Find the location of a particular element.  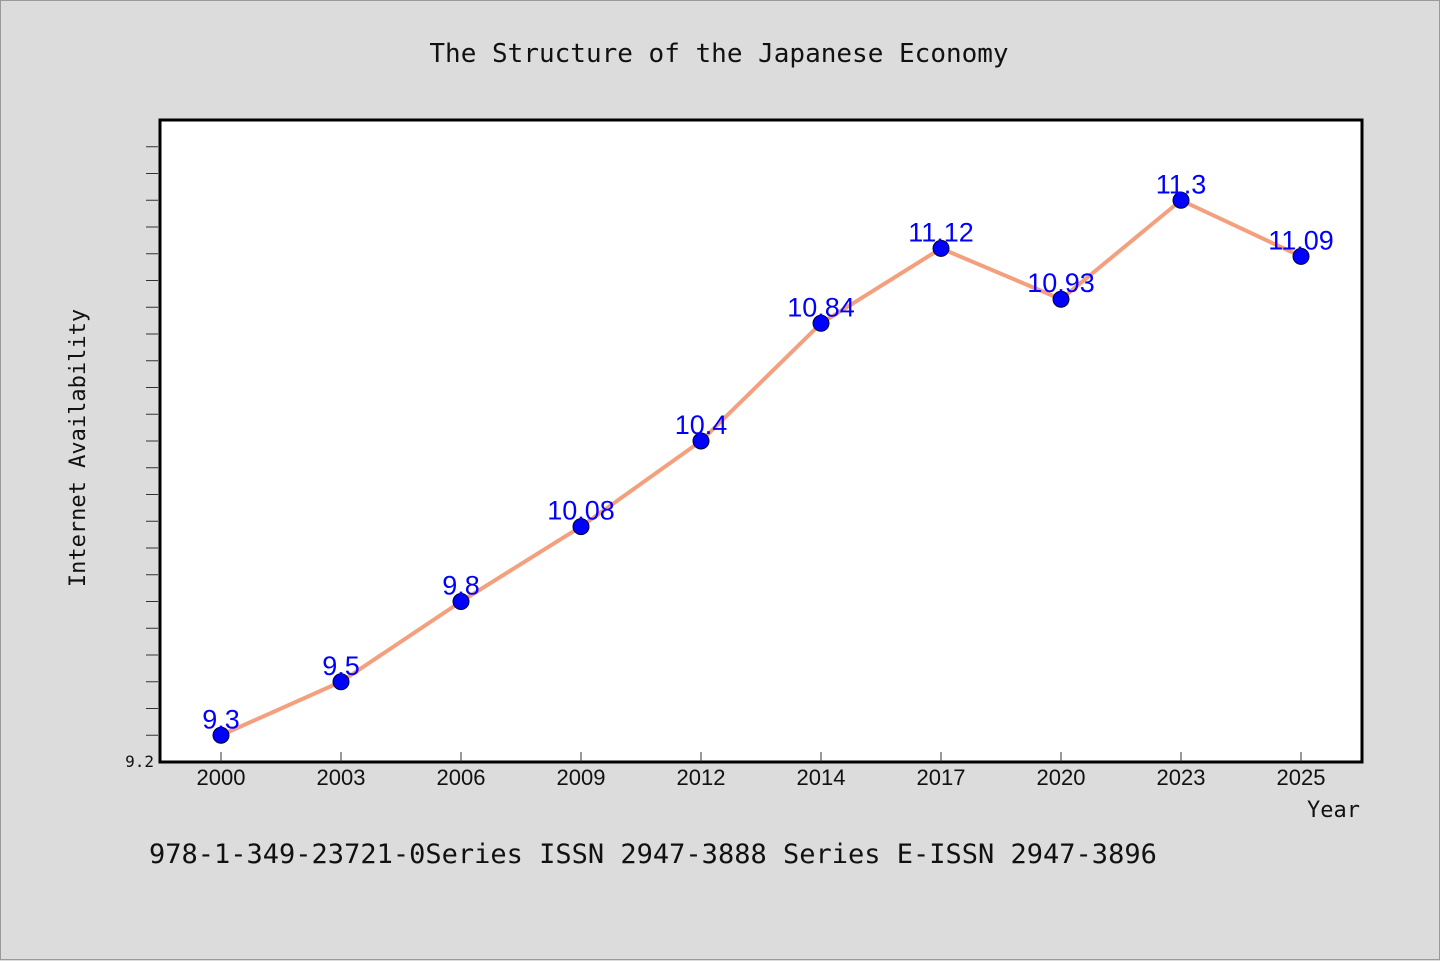

x-tick-label: 2014 is located at coordinates (821, 777).